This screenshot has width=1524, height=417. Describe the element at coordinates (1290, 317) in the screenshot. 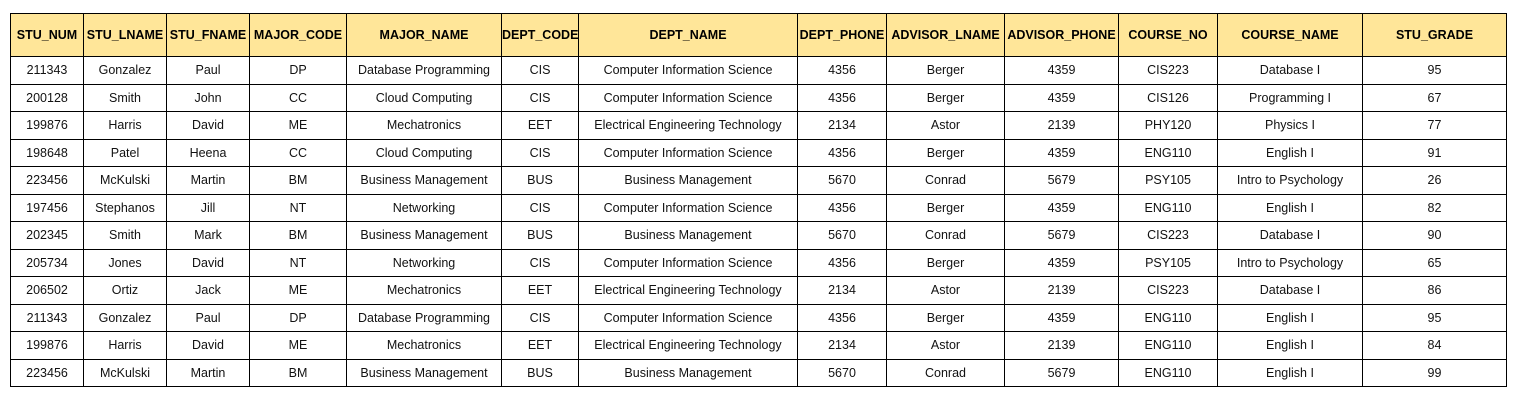

I see `table-cell: English I` at that location.